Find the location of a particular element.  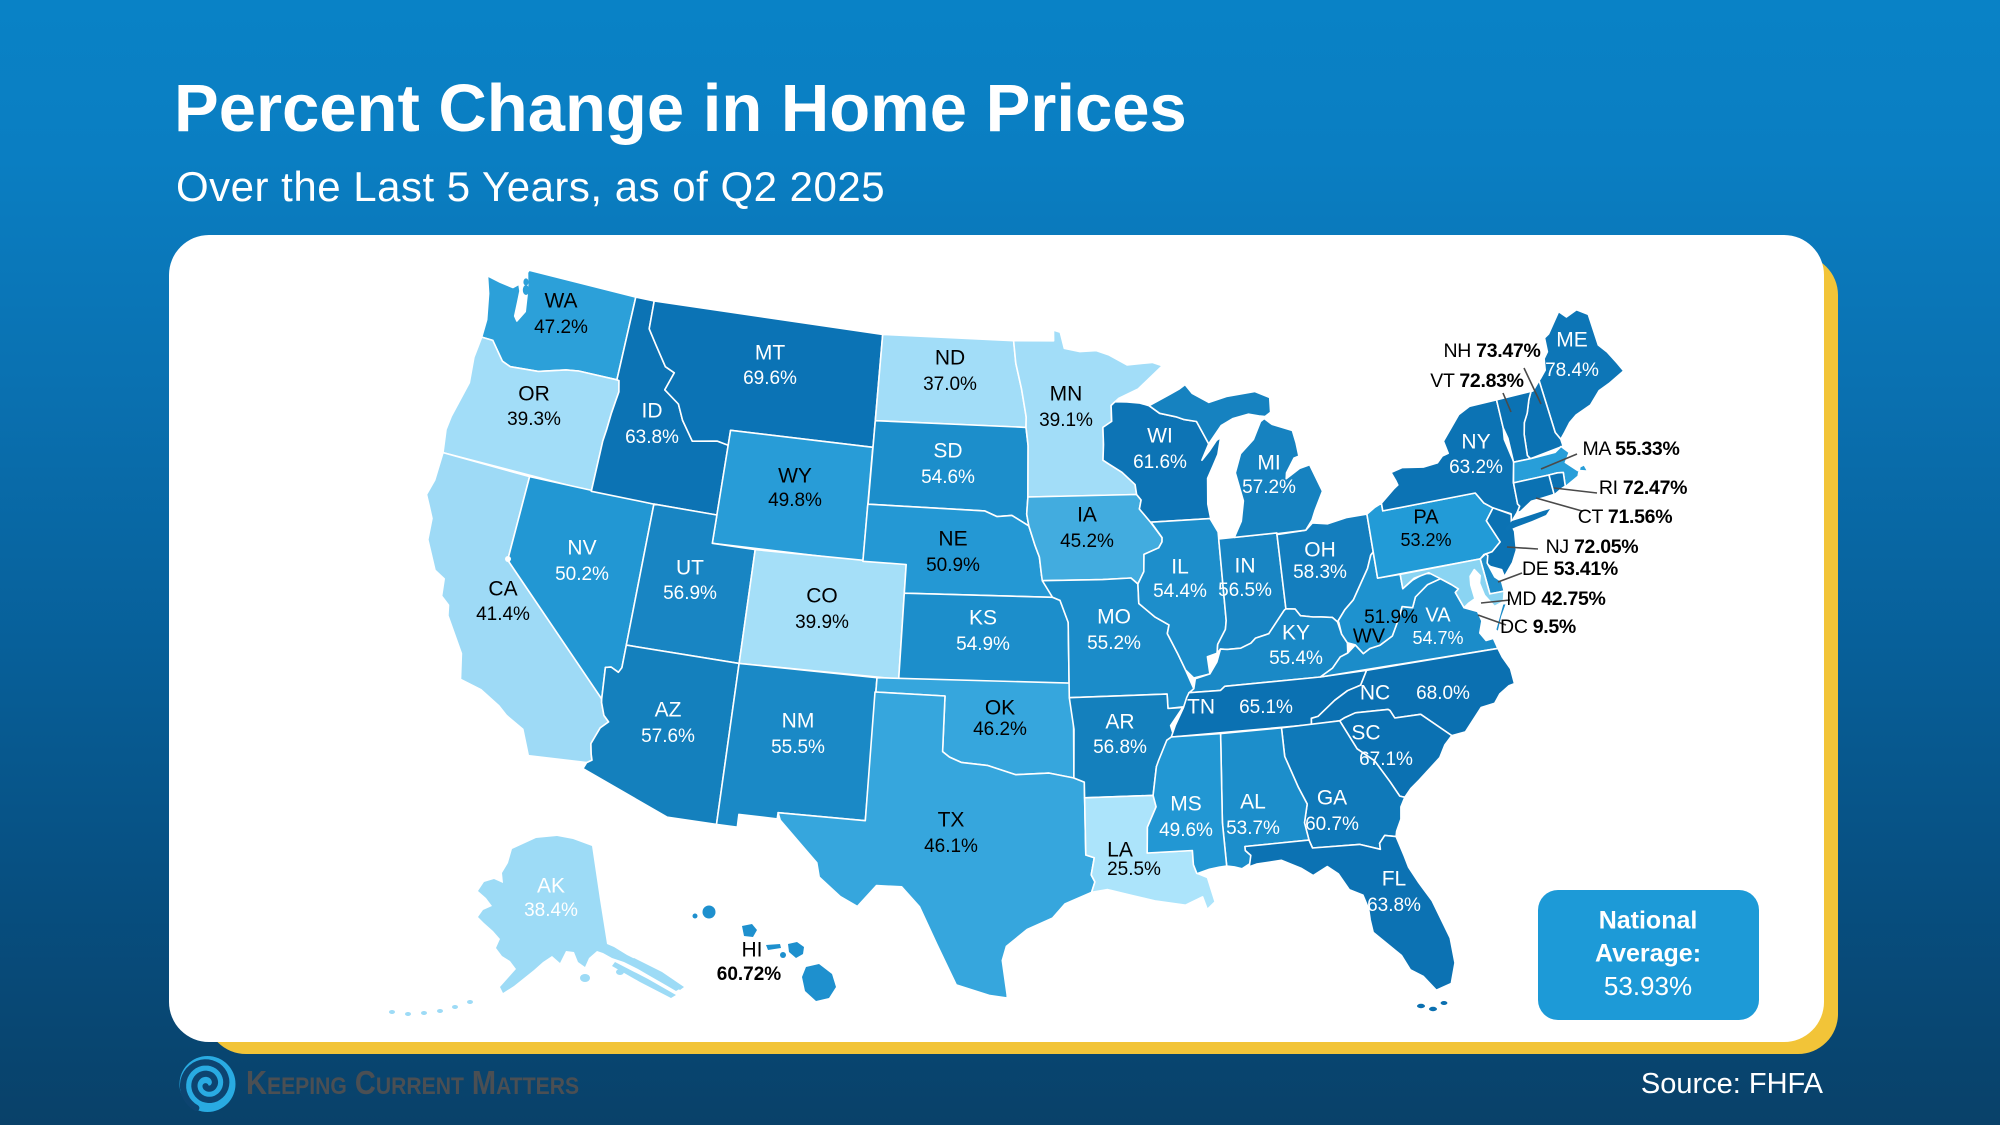

svg-text: MN is located at coordinates (1066, 394).